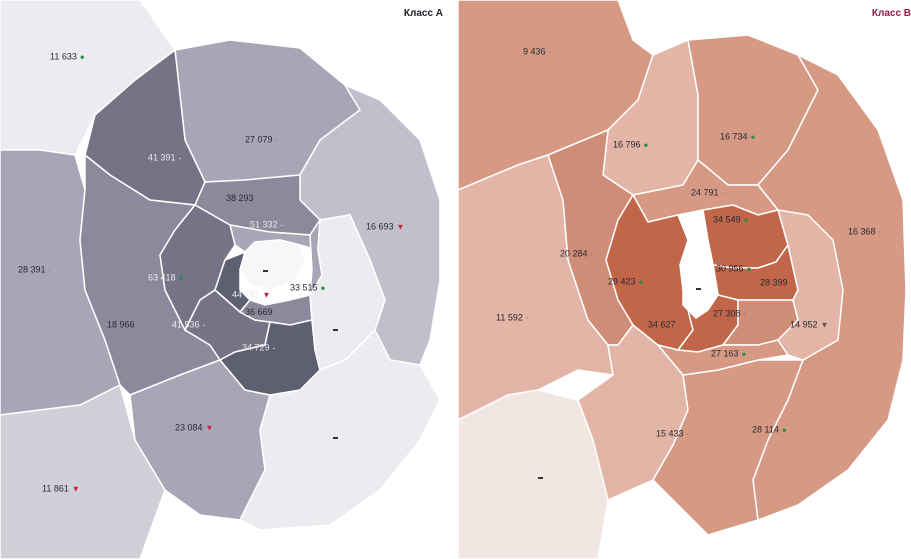  I want to click on zone-a-center, so click(272, 265).